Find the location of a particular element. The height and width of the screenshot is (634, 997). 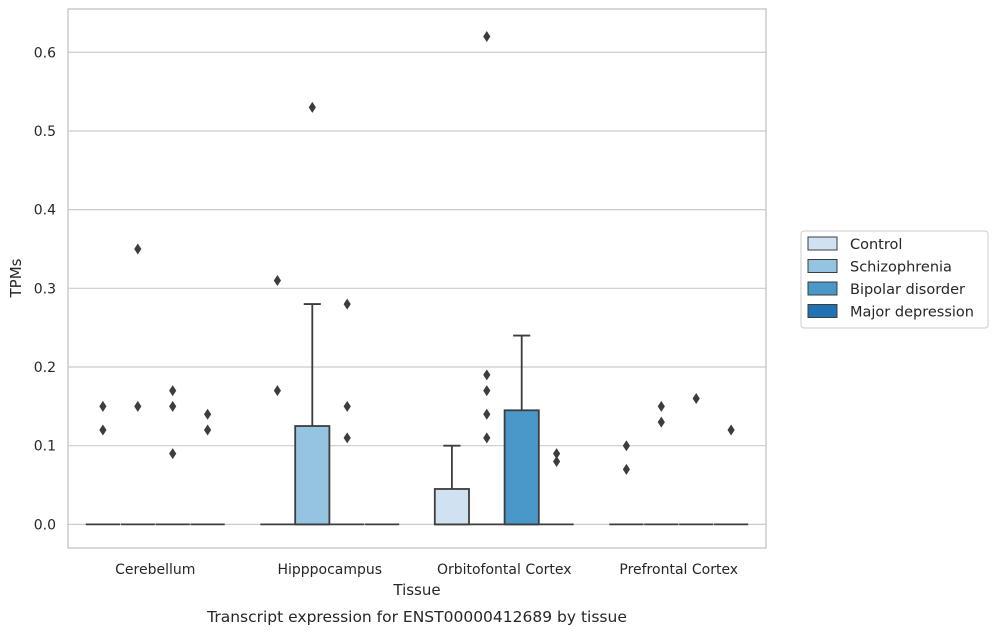

legend-label: Control is located at coordinates (876, 245).